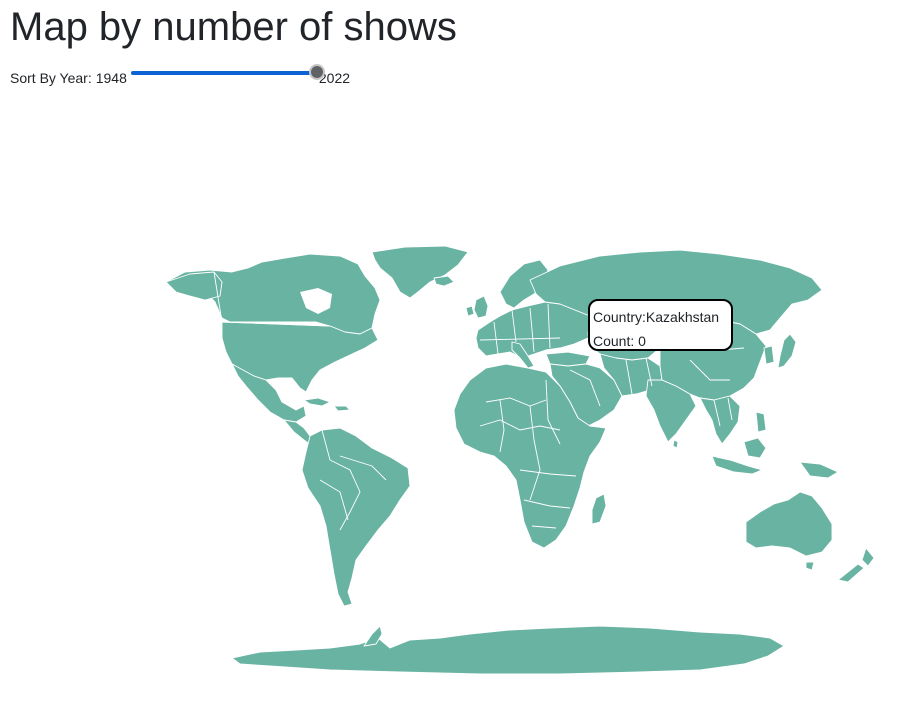  I want to click on country-australia, so click(789, 524).